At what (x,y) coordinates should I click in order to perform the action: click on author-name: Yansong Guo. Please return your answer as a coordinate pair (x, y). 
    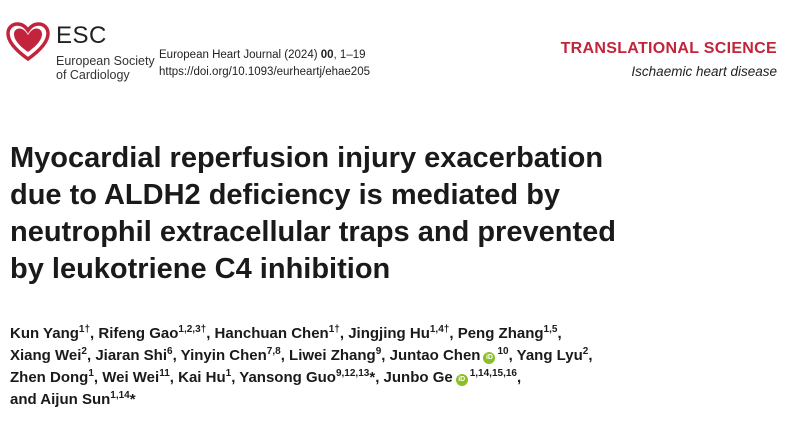
    Looking at the image, I should click on (287, 377).